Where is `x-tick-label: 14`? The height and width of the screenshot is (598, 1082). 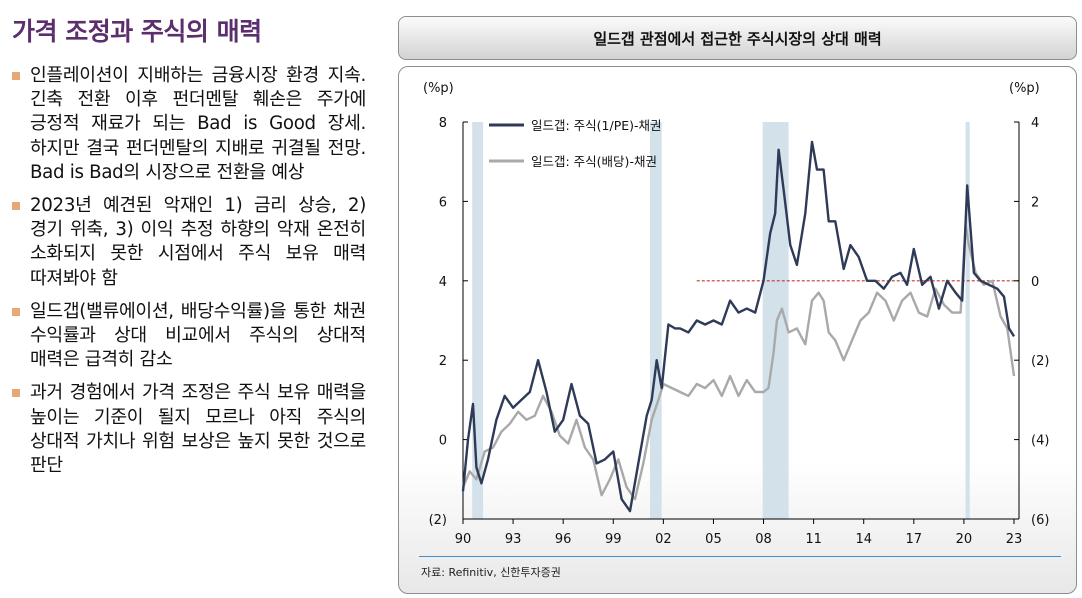
x-tick-label: 14 is located at coordinates (863, 539).